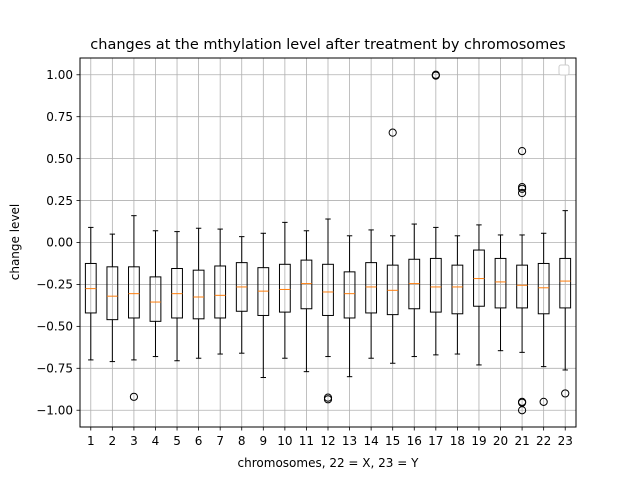 This screenshot has height=480, width=640. I want to click on x-tick-label: 1, so click(91, 441).